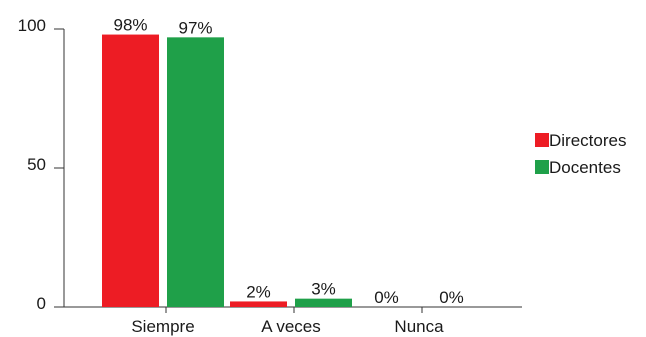  I want to click on legend: Directores Docentes, so click(580, 154).